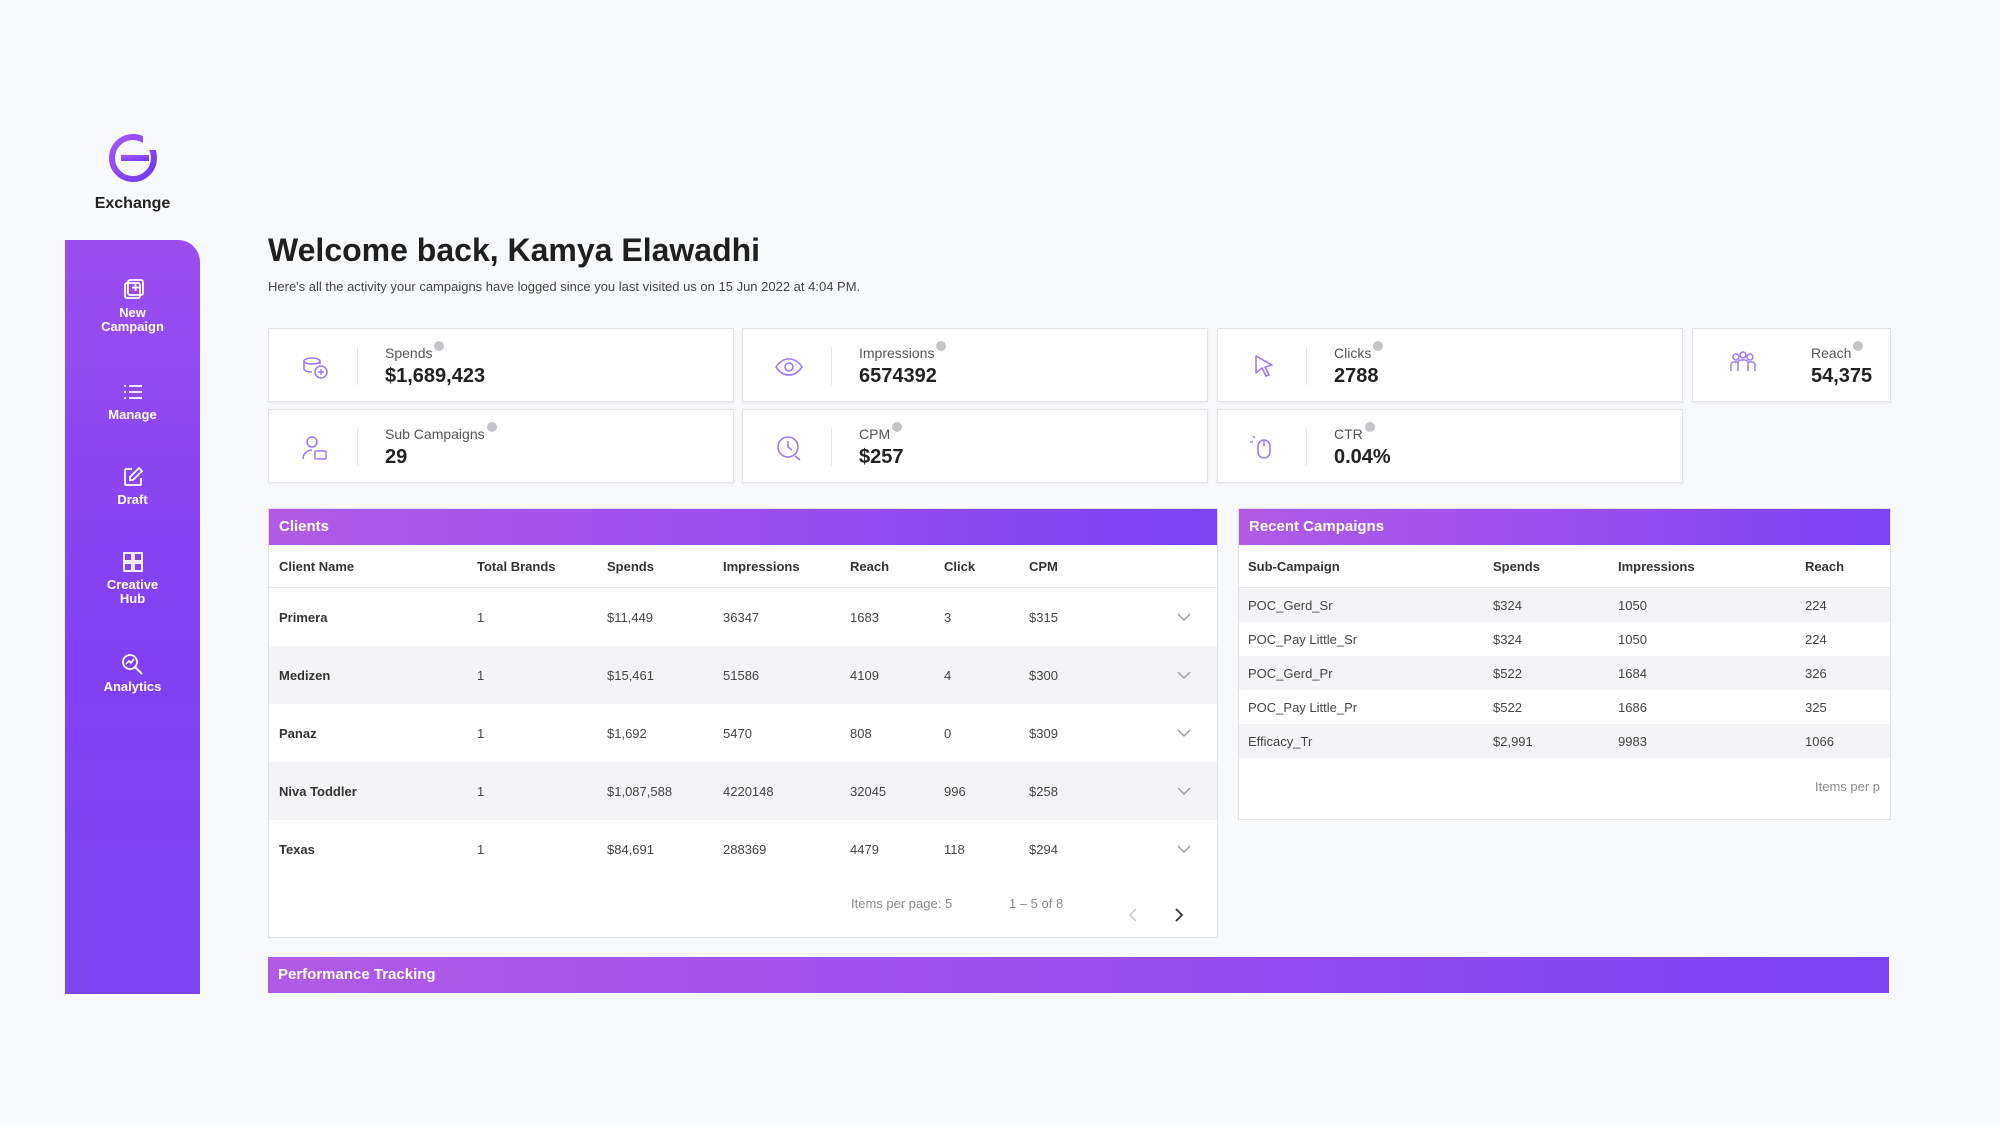 The image size is (2000, 1125). Describe the element at coordinates (1847, 673) in the screenshot. I see `table-cell: 326` at that location.